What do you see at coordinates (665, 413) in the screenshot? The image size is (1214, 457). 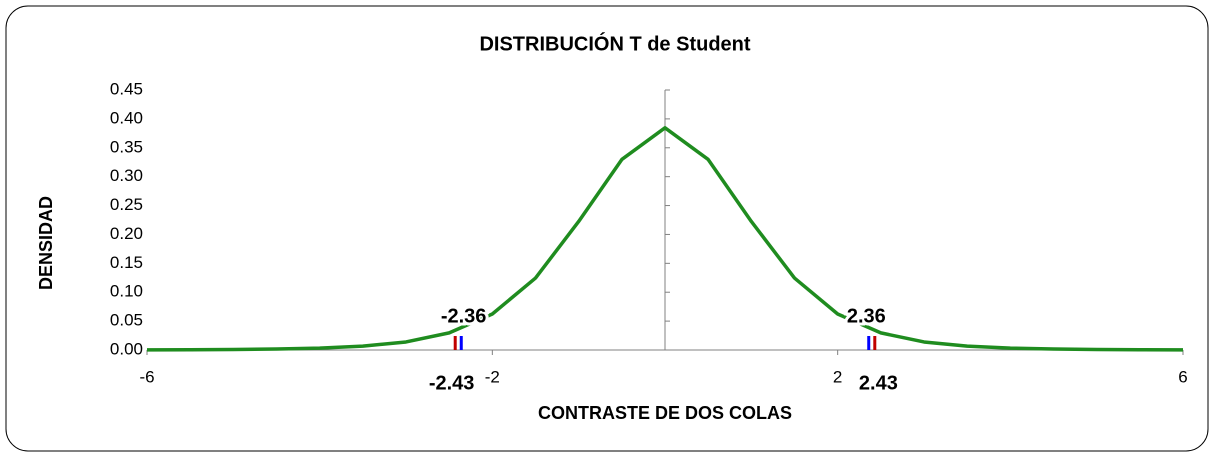 I see `x-axis-label: CONTRASTE DE DOS COLAS` at bounding box center [665, 413].